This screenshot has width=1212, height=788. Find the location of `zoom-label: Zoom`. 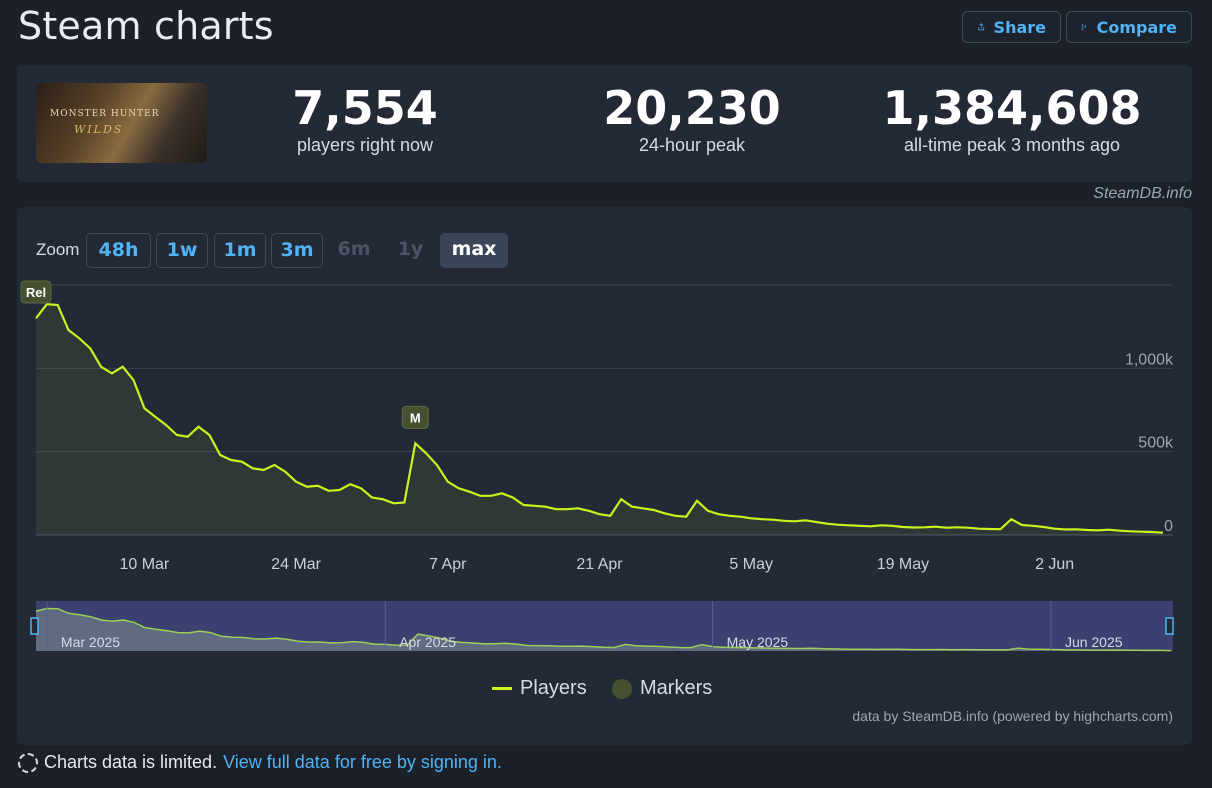

zoom-label: Zoom is located at coordinates (58, 249).